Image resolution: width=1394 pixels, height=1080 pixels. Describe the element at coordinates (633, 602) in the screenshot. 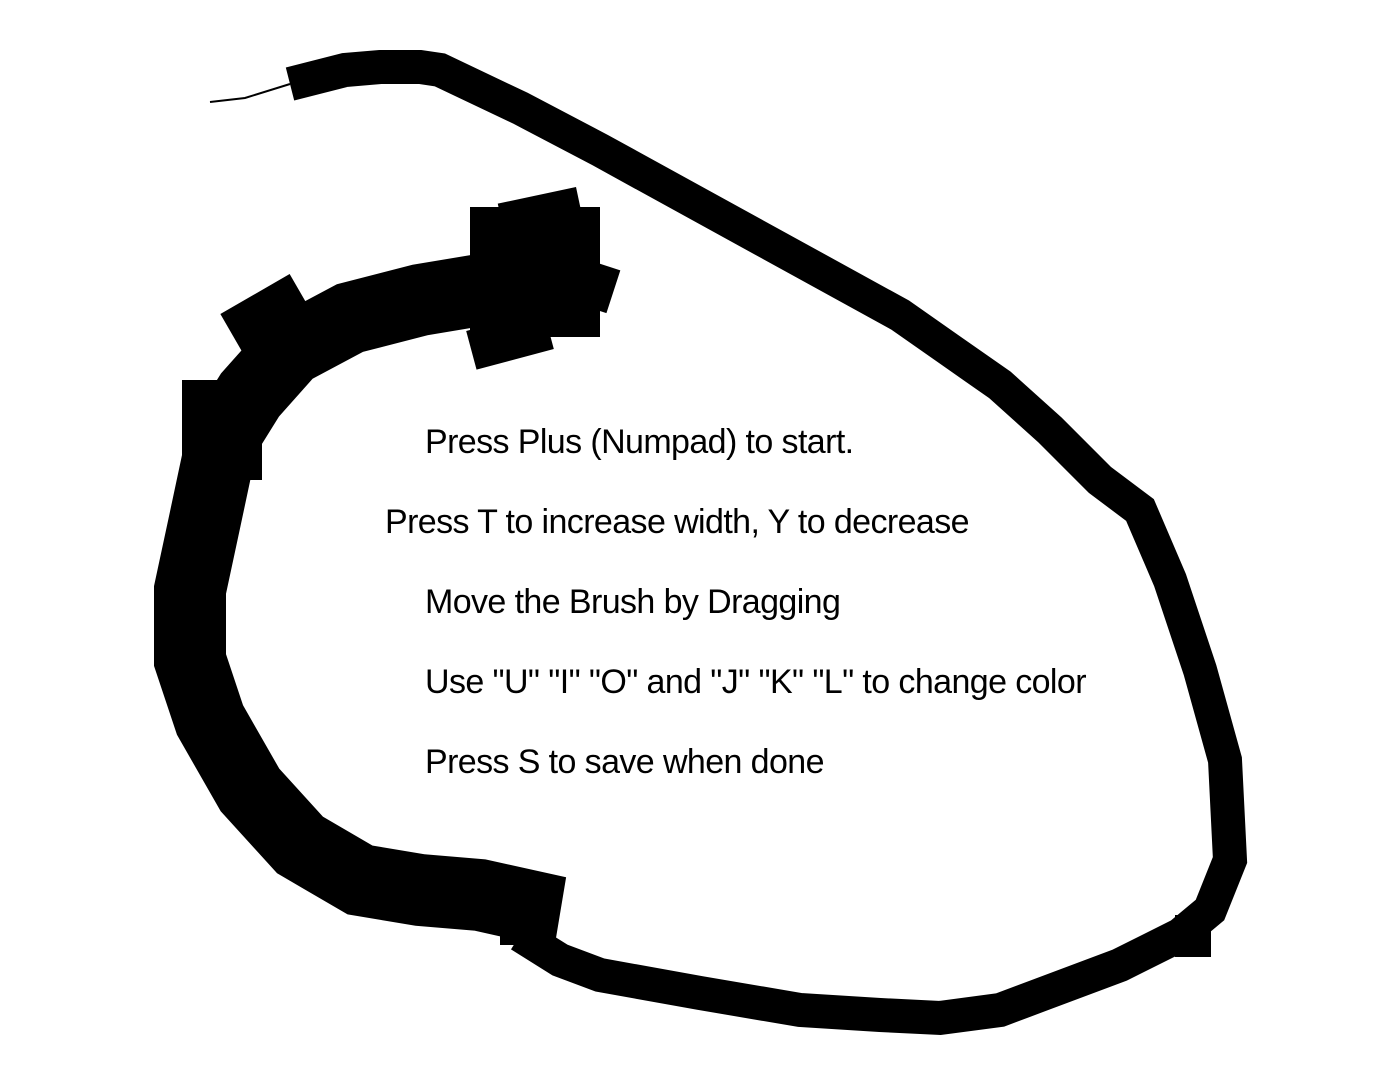

I see `instruction-move-brush: Move the Brush by Dragging` at that location.